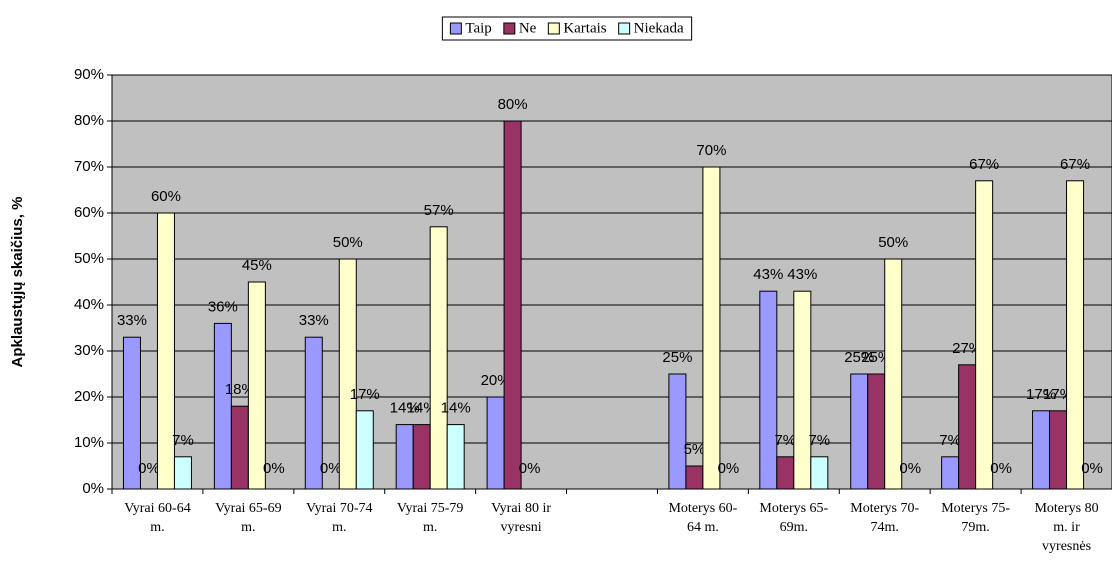  I want to click on y-tick-label: 50%, so click(89, 258).